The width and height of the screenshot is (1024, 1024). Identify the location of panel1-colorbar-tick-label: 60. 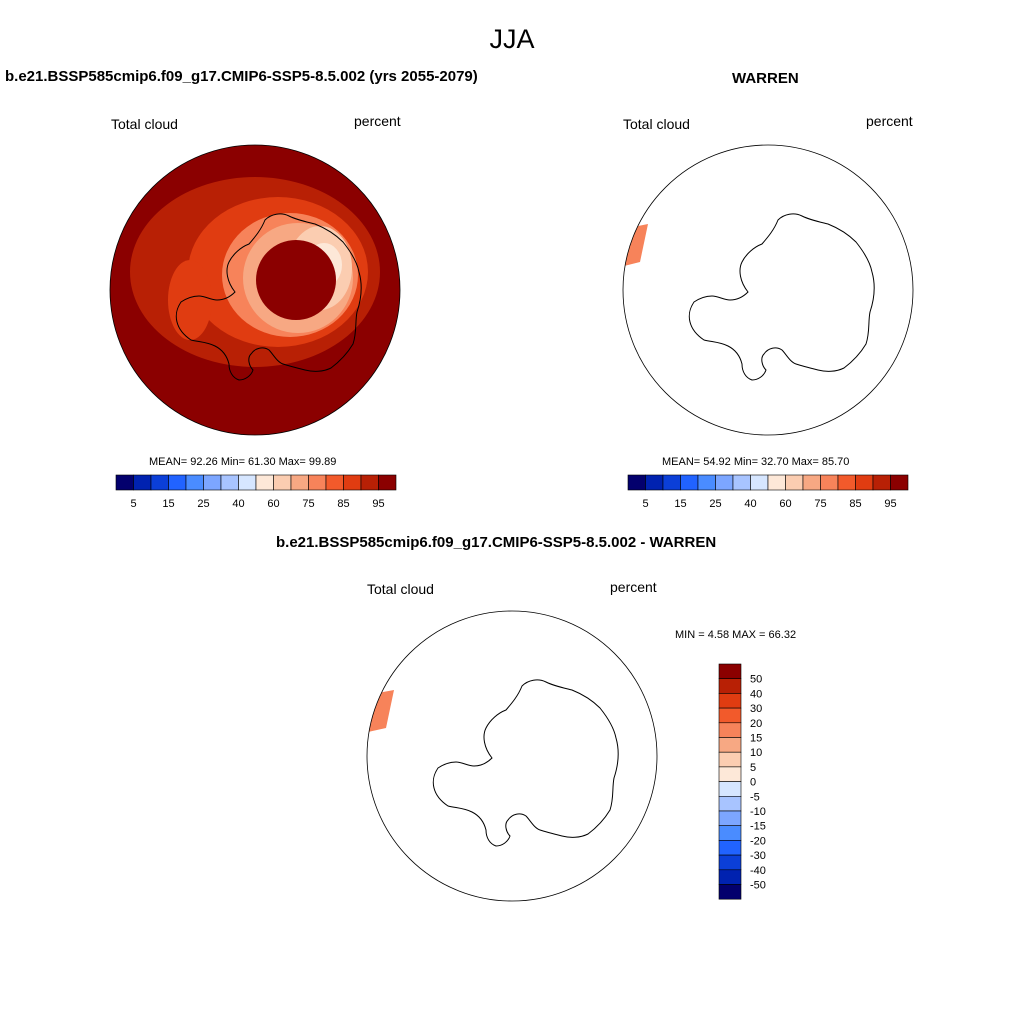
(273, 504).